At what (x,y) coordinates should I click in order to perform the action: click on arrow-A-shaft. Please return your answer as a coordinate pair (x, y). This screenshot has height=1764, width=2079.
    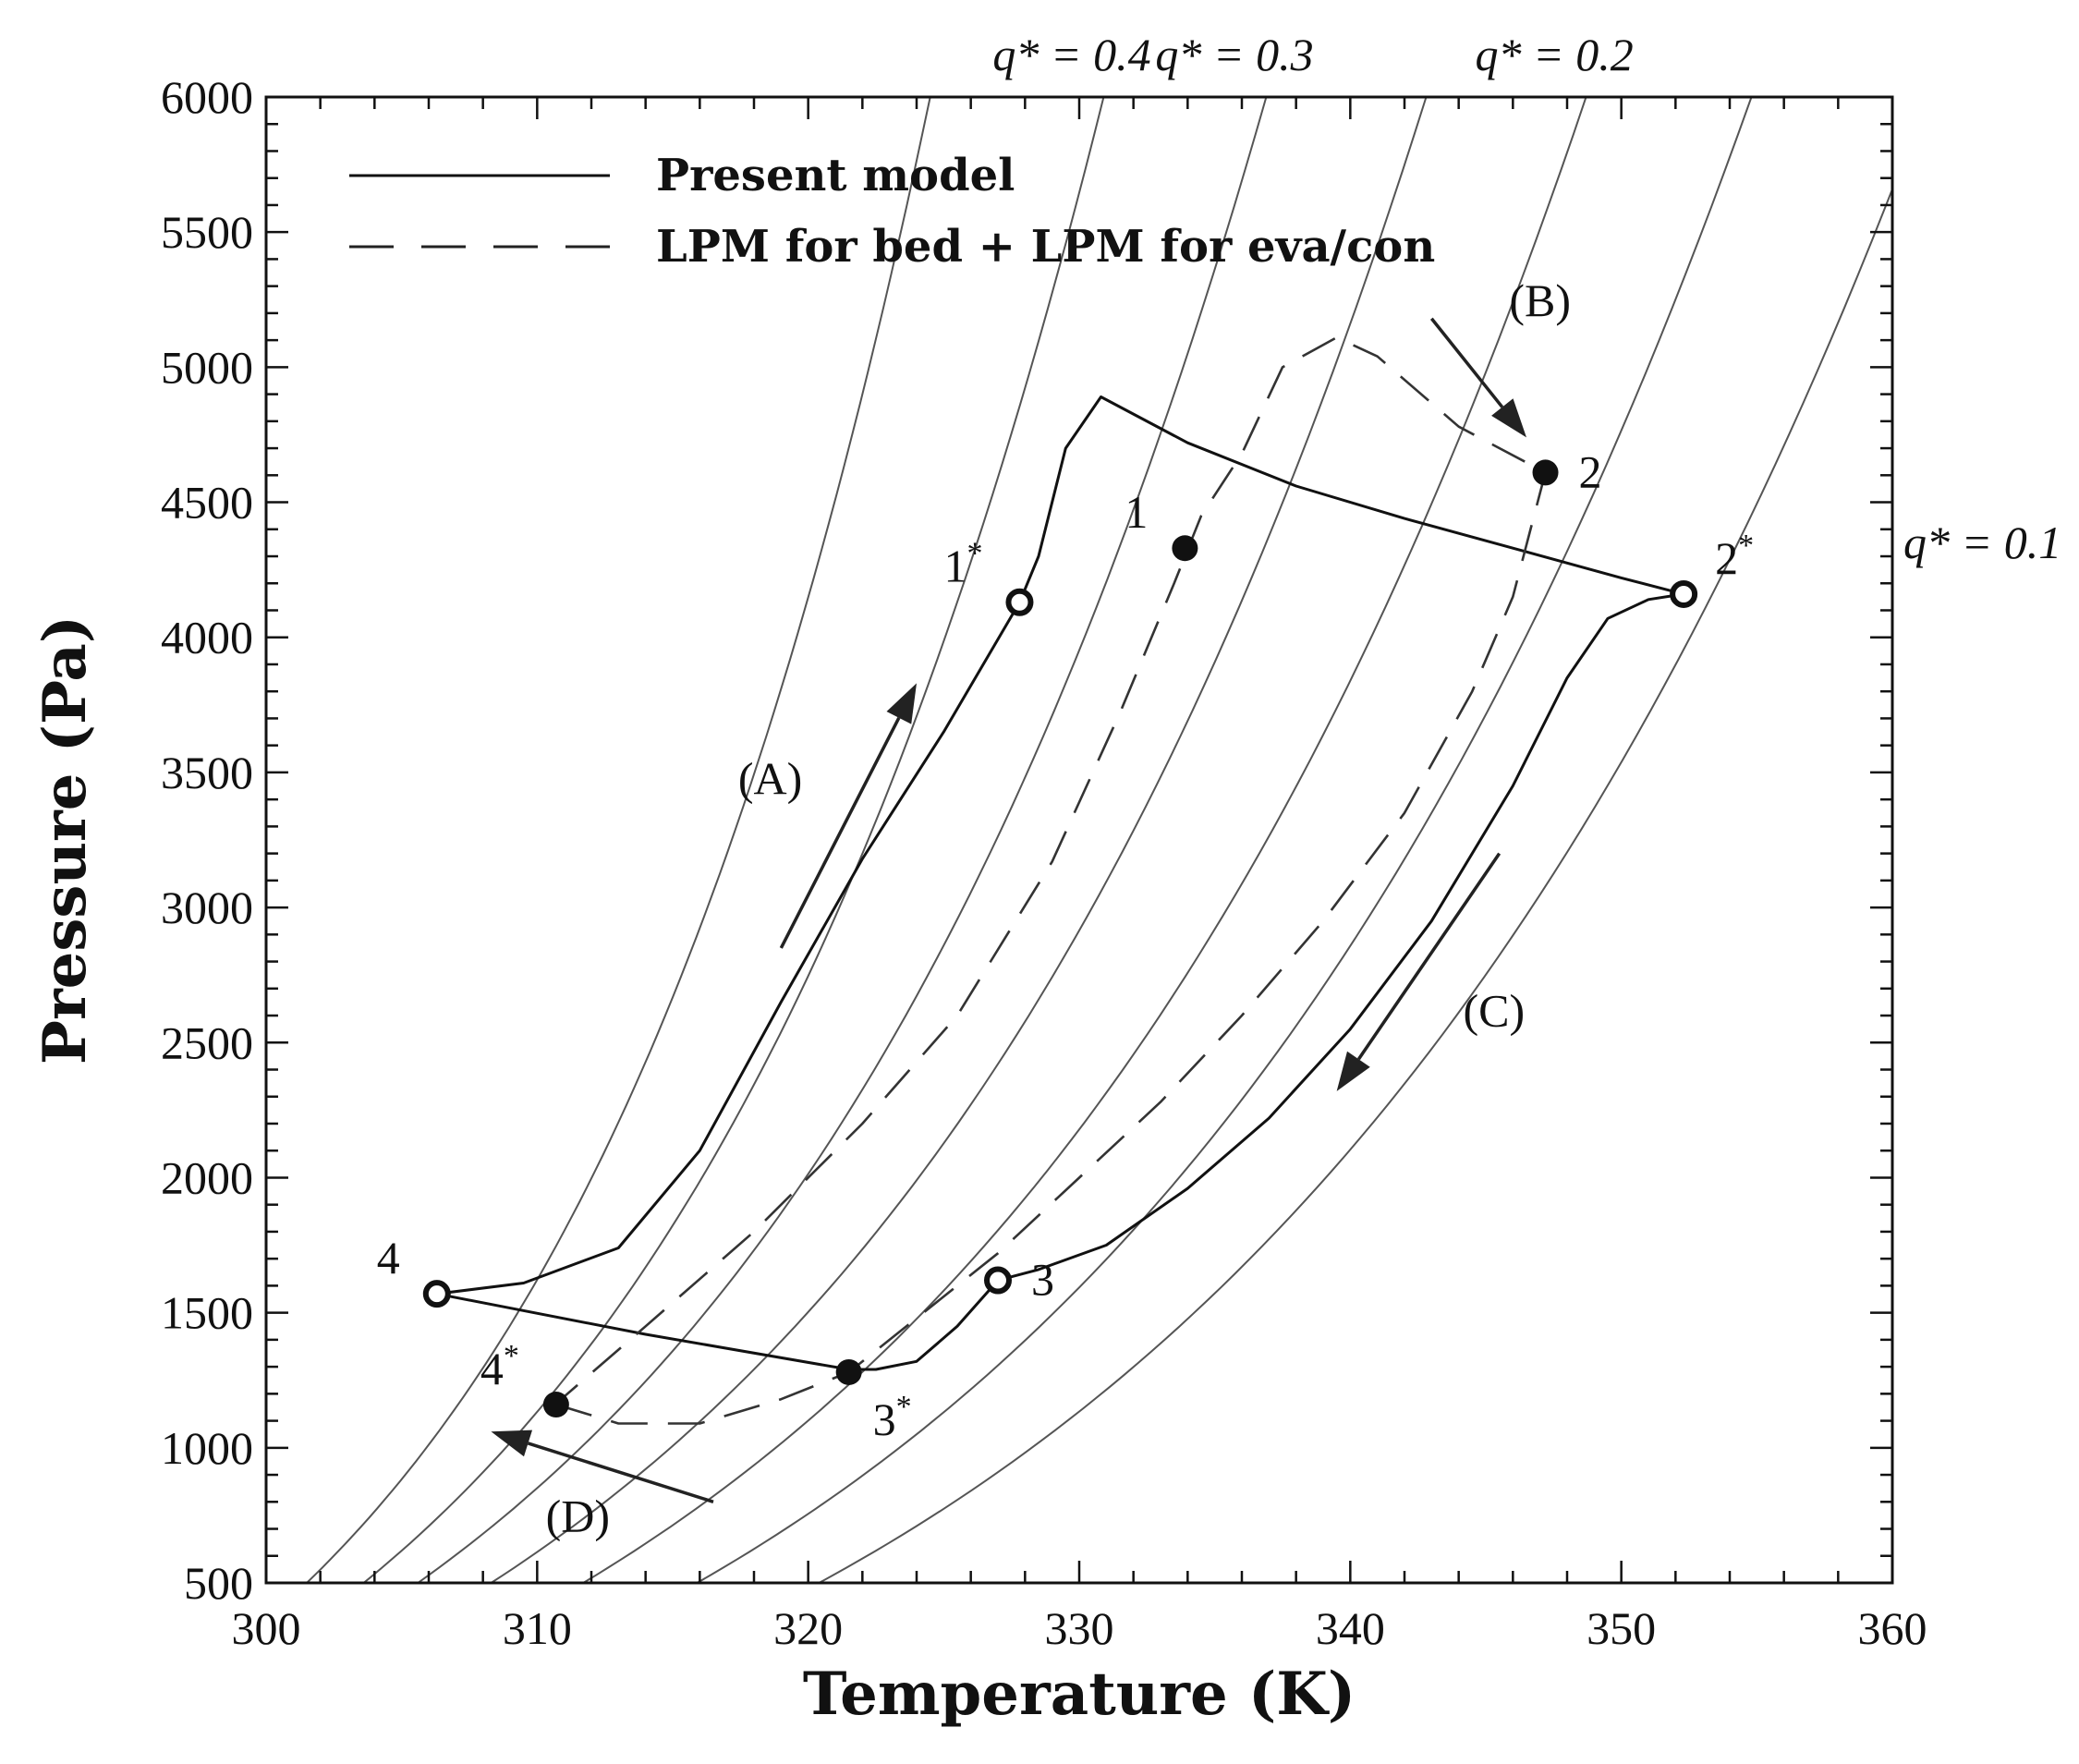
    Looking at the image, I should click on (840, 833).